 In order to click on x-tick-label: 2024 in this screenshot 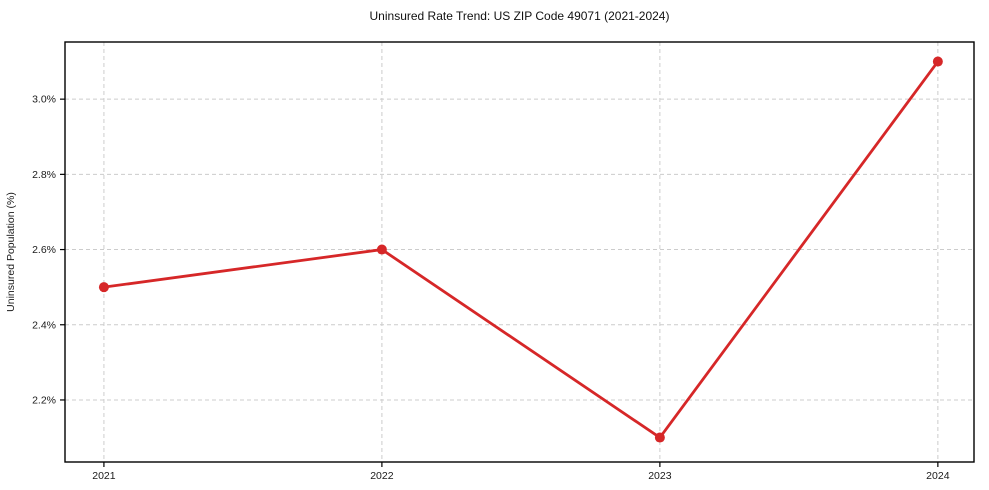, I will do `click(938, 476)`.